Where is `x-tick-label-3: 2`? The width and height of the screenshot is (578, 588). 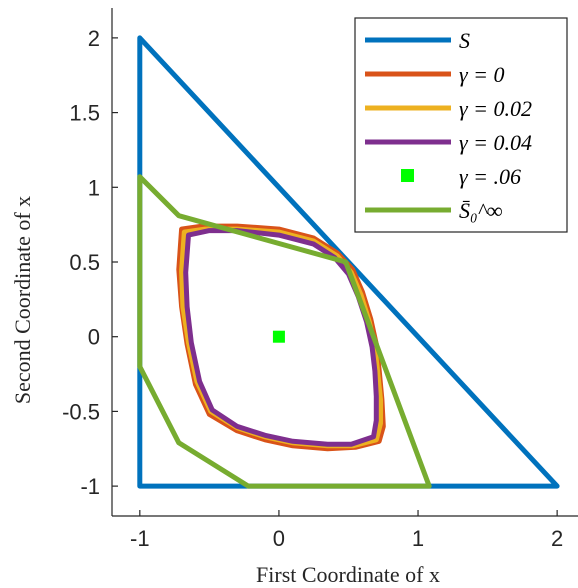 x-tick-label-3: 2 is located at coordinates (557, 538).